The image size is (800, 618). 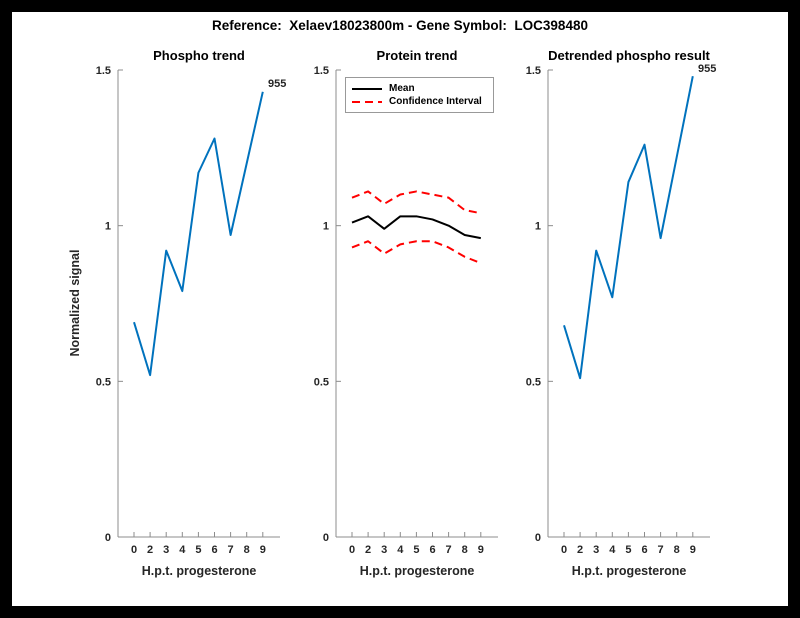 I want to click on x-axis-label-1: H.p.t. progesterone, so click(x=199, y=571).